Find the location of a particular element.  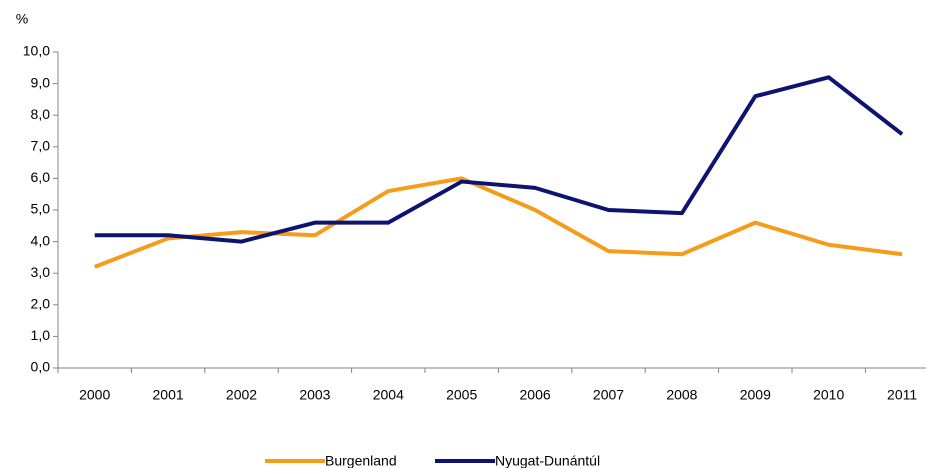

y-tick-label: 9,0 is located at coordinates (41, 82).